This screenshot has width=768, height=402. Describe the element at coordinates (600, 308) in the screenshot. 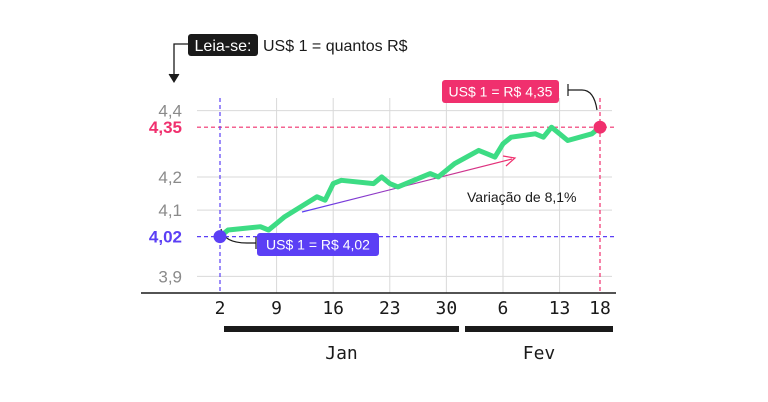

I see `x-tick-label: 18` at that location.